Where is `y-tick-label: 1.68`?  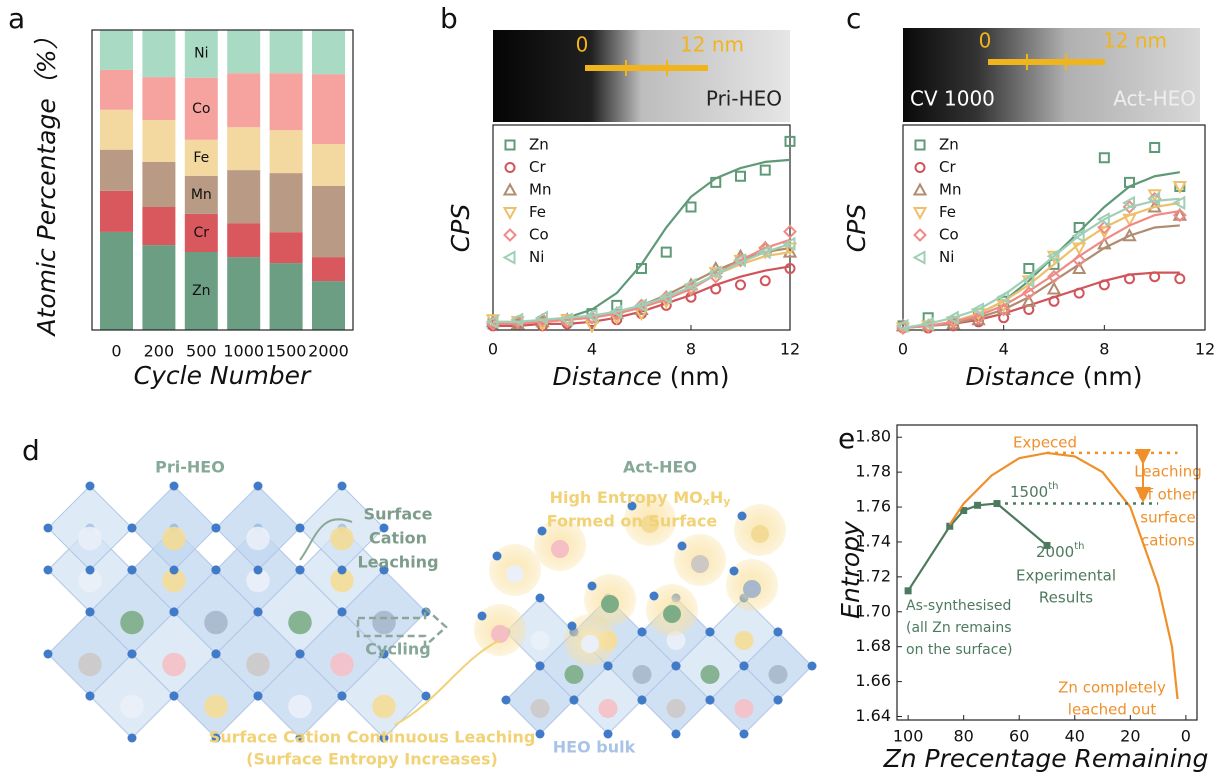
y-tick-label: 1.68 is located at coordinates (873, 645).